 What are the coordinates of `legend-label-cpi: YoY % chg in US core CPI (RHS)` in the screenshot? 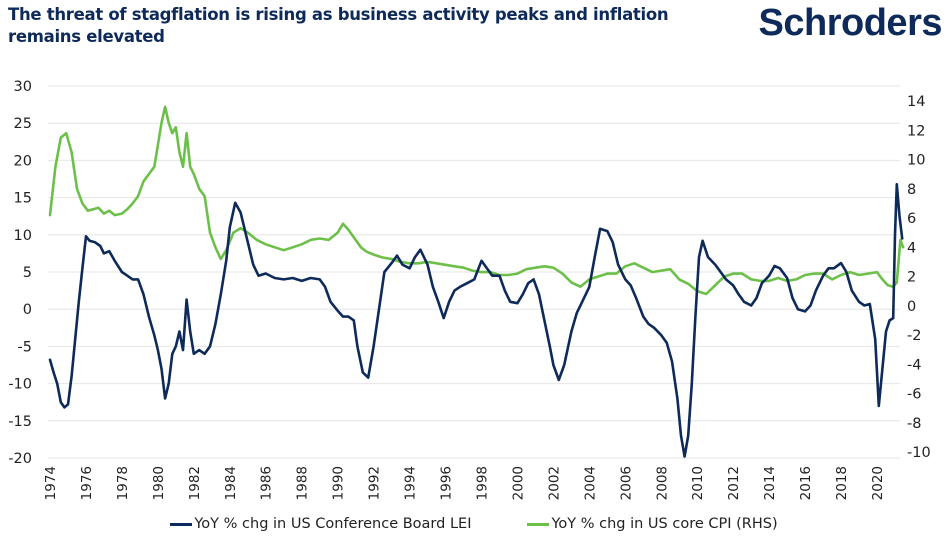 It's located at (664, 524).